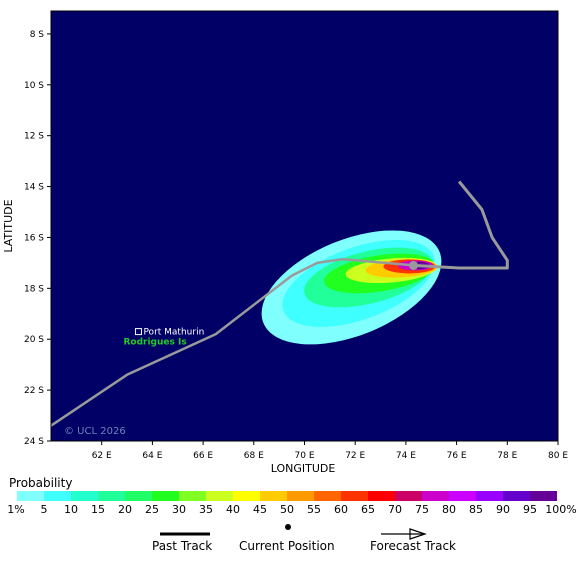  What do you see at coordinates (203, 456) in the screenshot?
I see `lon-tick-label: 66 E` at bounding box center [203, 456].